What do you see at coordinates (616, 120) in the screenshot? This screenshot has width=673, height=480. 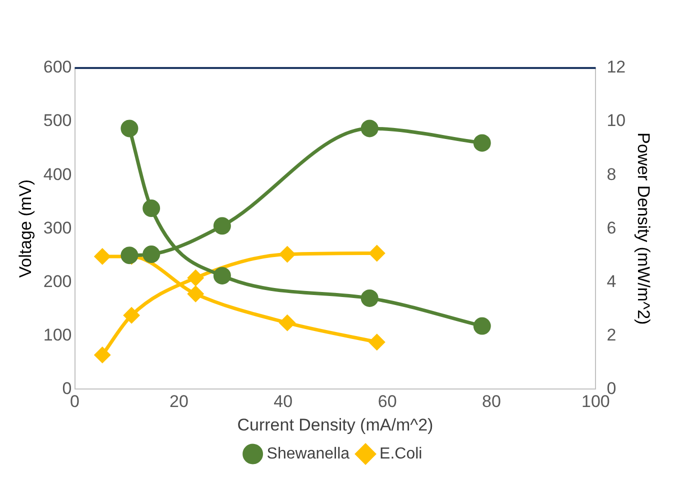 I see `y2-tick-label: 10` at bounding box center [616, 120].